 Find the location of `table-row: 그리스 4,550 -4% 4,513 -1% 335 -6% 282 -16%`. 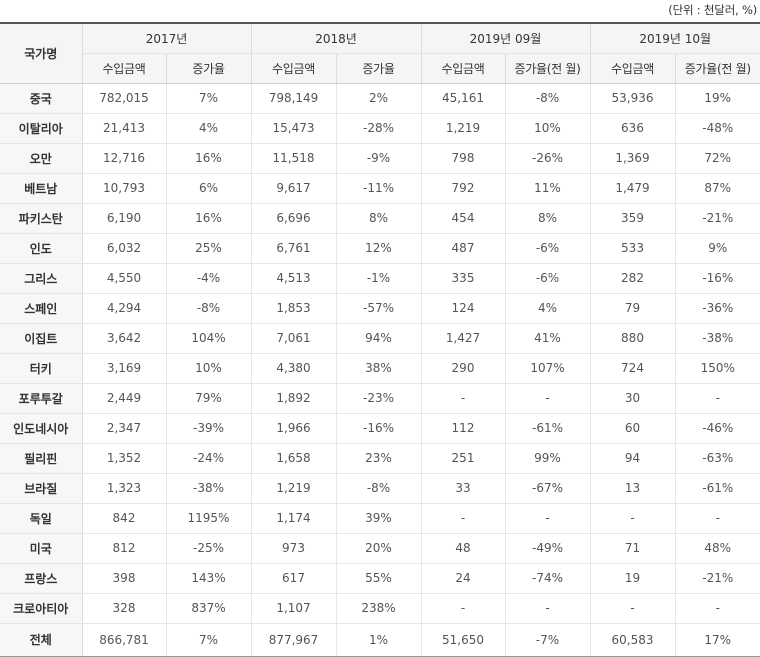

table-row: 그리스 4,550 -4% 4,513 -1% 335 -6% 282 -16% is located at coordinates (380, 278).